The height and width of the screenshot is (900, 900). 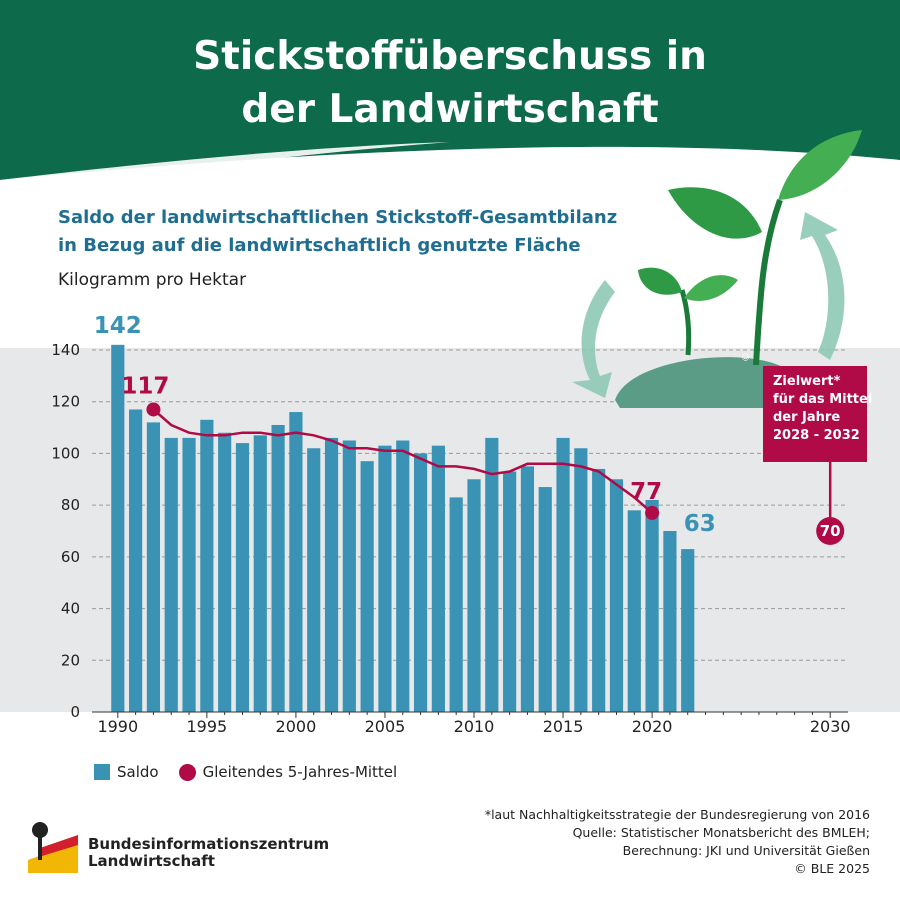 I want to click on target-box-line-2: für das Mittel, so click(x=823, y=399).